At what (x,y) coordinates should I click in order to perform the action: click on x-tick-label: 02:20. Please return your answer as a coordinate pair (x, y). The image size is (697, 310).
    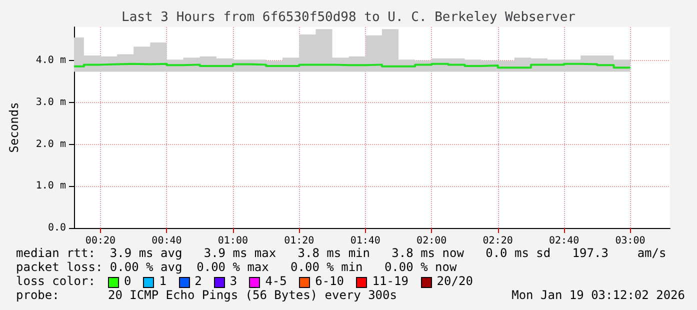
    Looking at the image, I should click on (497, 241).